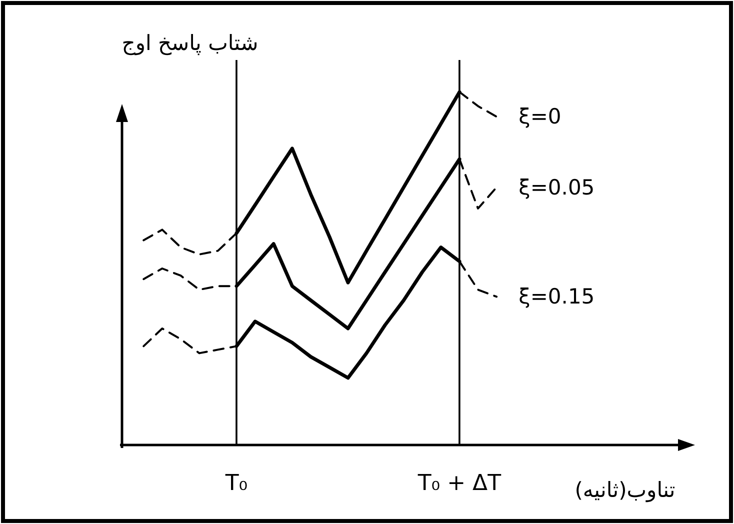 This screenshot has width=734, height=524. What do you see at coordinates (190, 43) in the screenshot?
I see `y-axis-title: شتاب پاسخ اوج` at bounding box center [190, 43].